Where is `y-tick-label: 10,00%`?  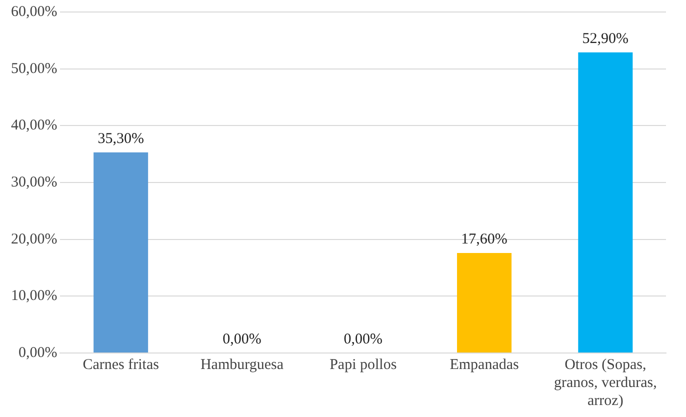 y-tick-label: 10,00% is located at coordinates (34, 296).